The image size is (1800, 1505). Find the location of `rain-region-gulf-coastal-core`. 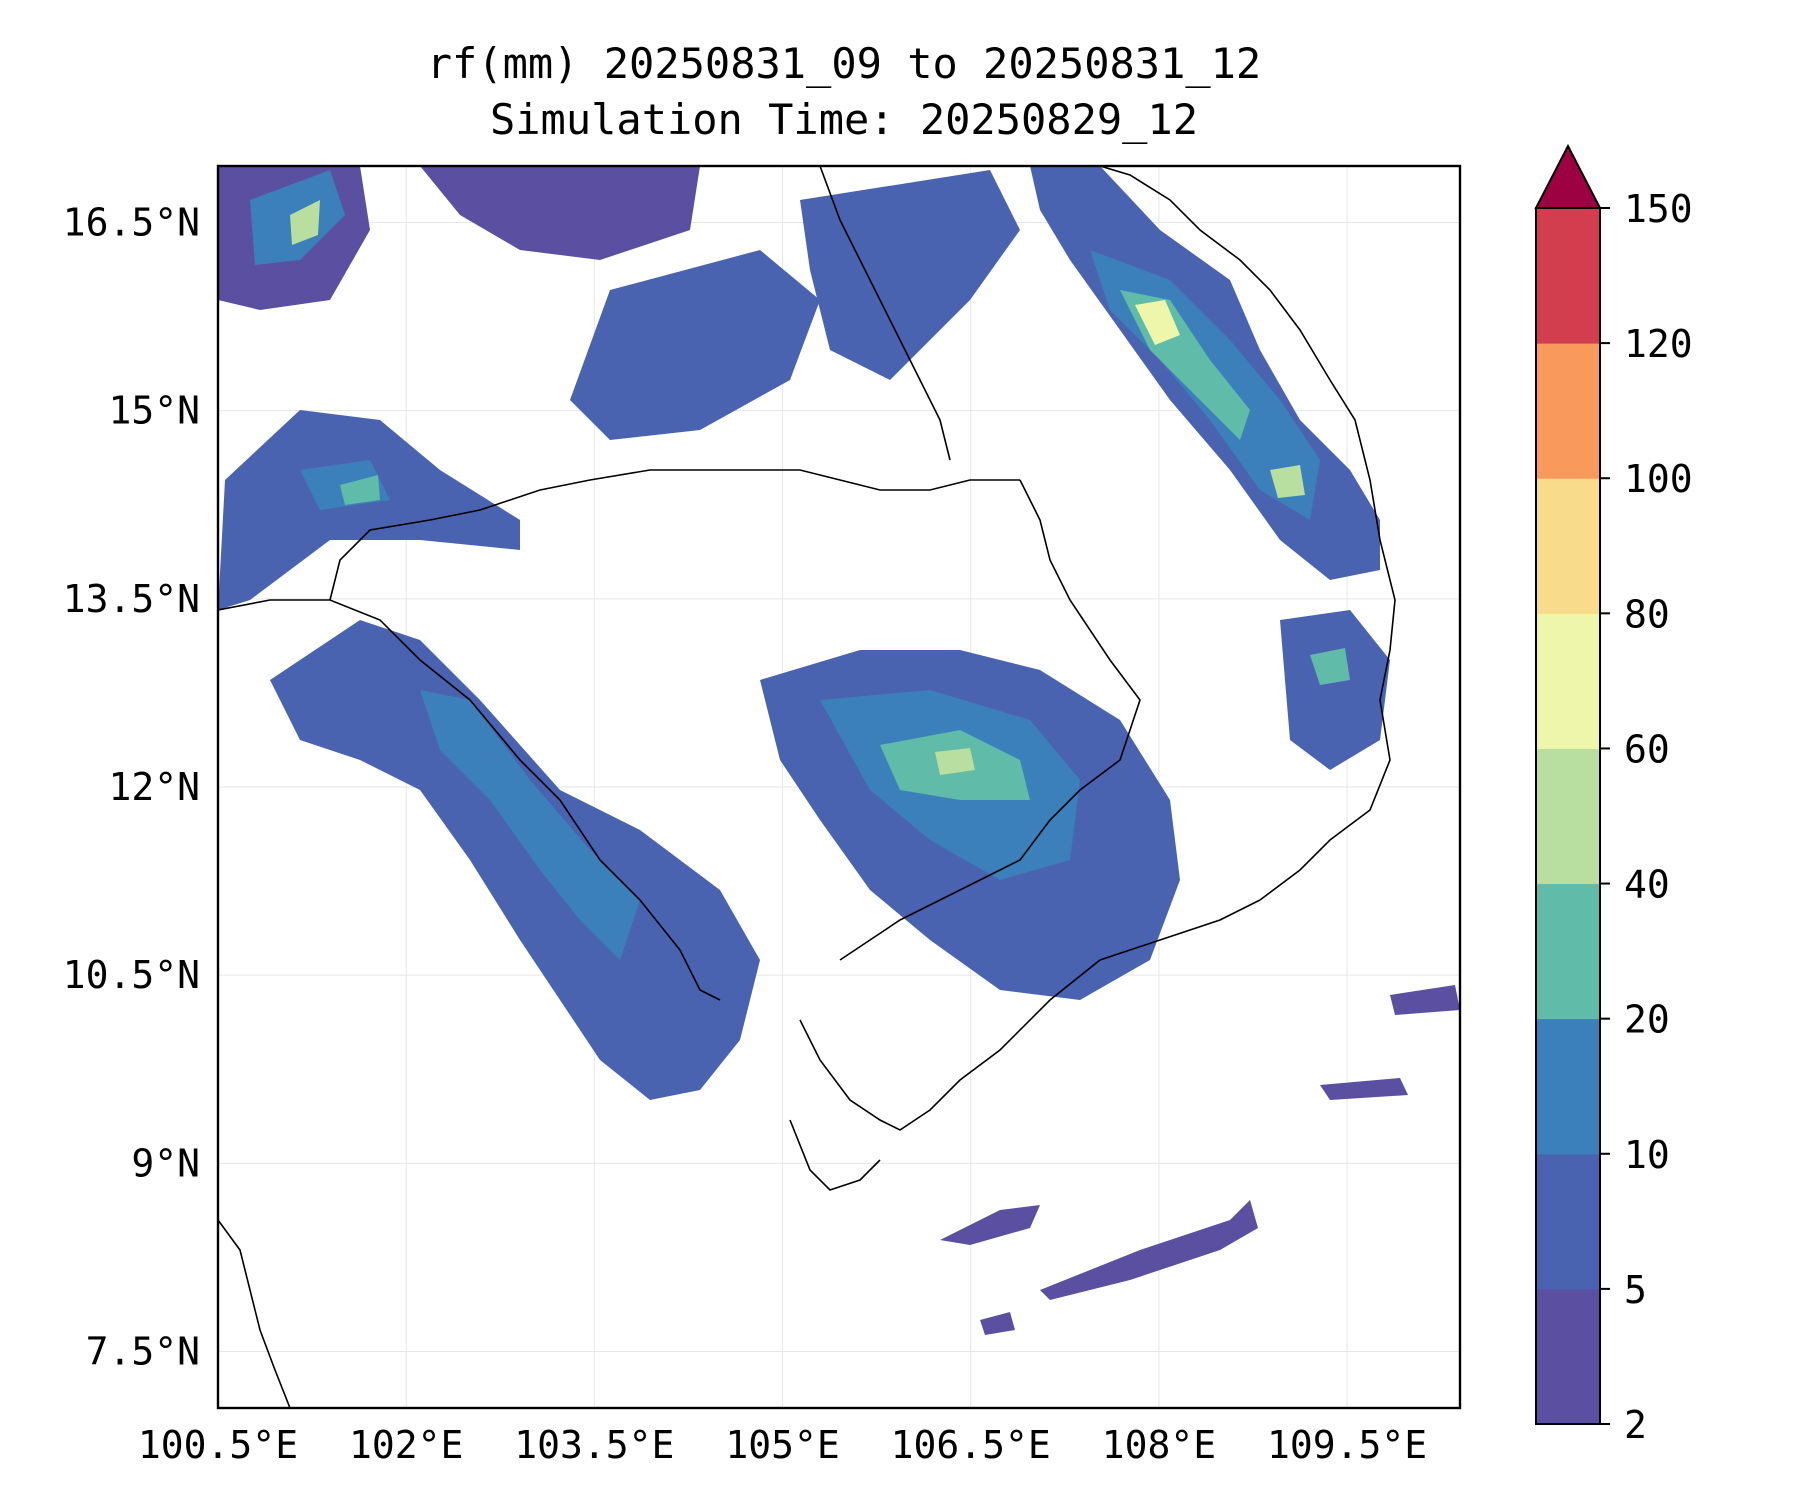

rain-region-gulf-coastal-core is located at coordinates (530, 825).